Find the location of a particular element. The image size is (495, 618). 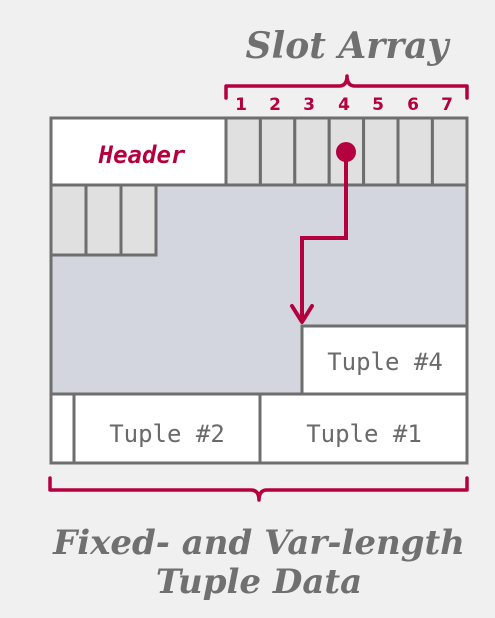

slot-number-7: 7 is located at coordinates (447, 105).